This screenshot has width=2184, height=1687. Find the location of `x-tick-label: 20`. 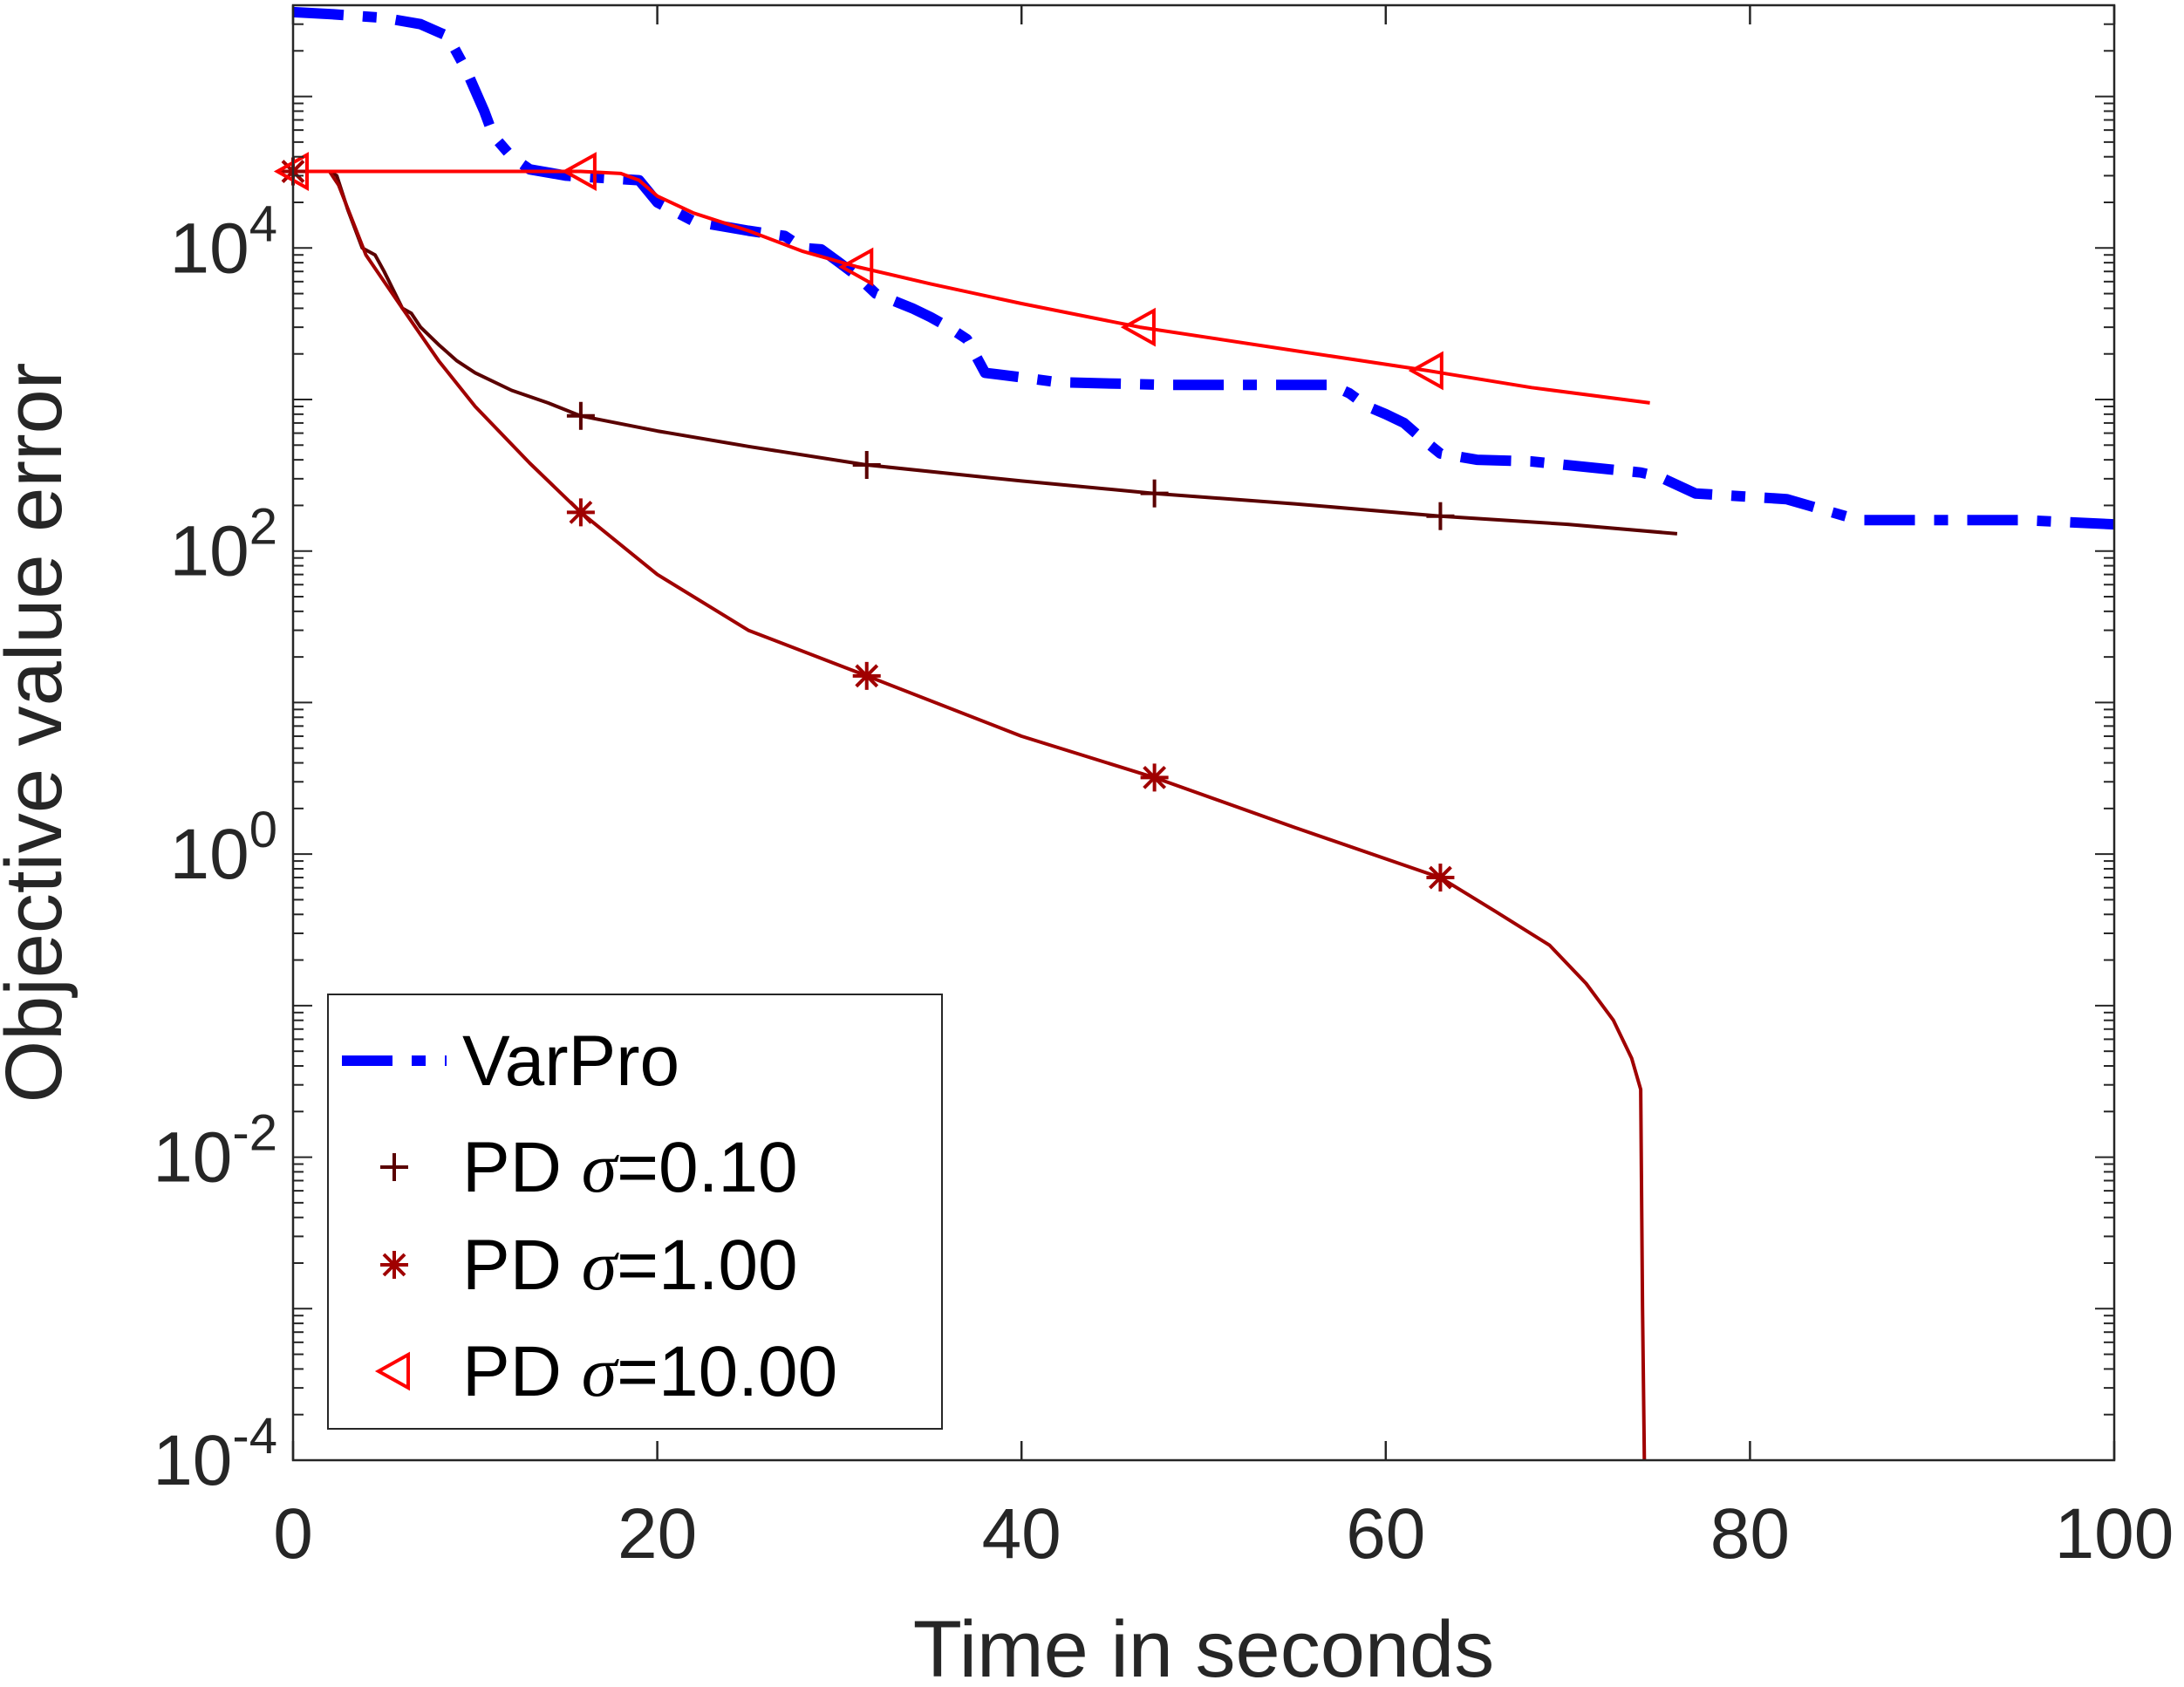

x-tick-label: 20 is located at coordinates (657, 1534).